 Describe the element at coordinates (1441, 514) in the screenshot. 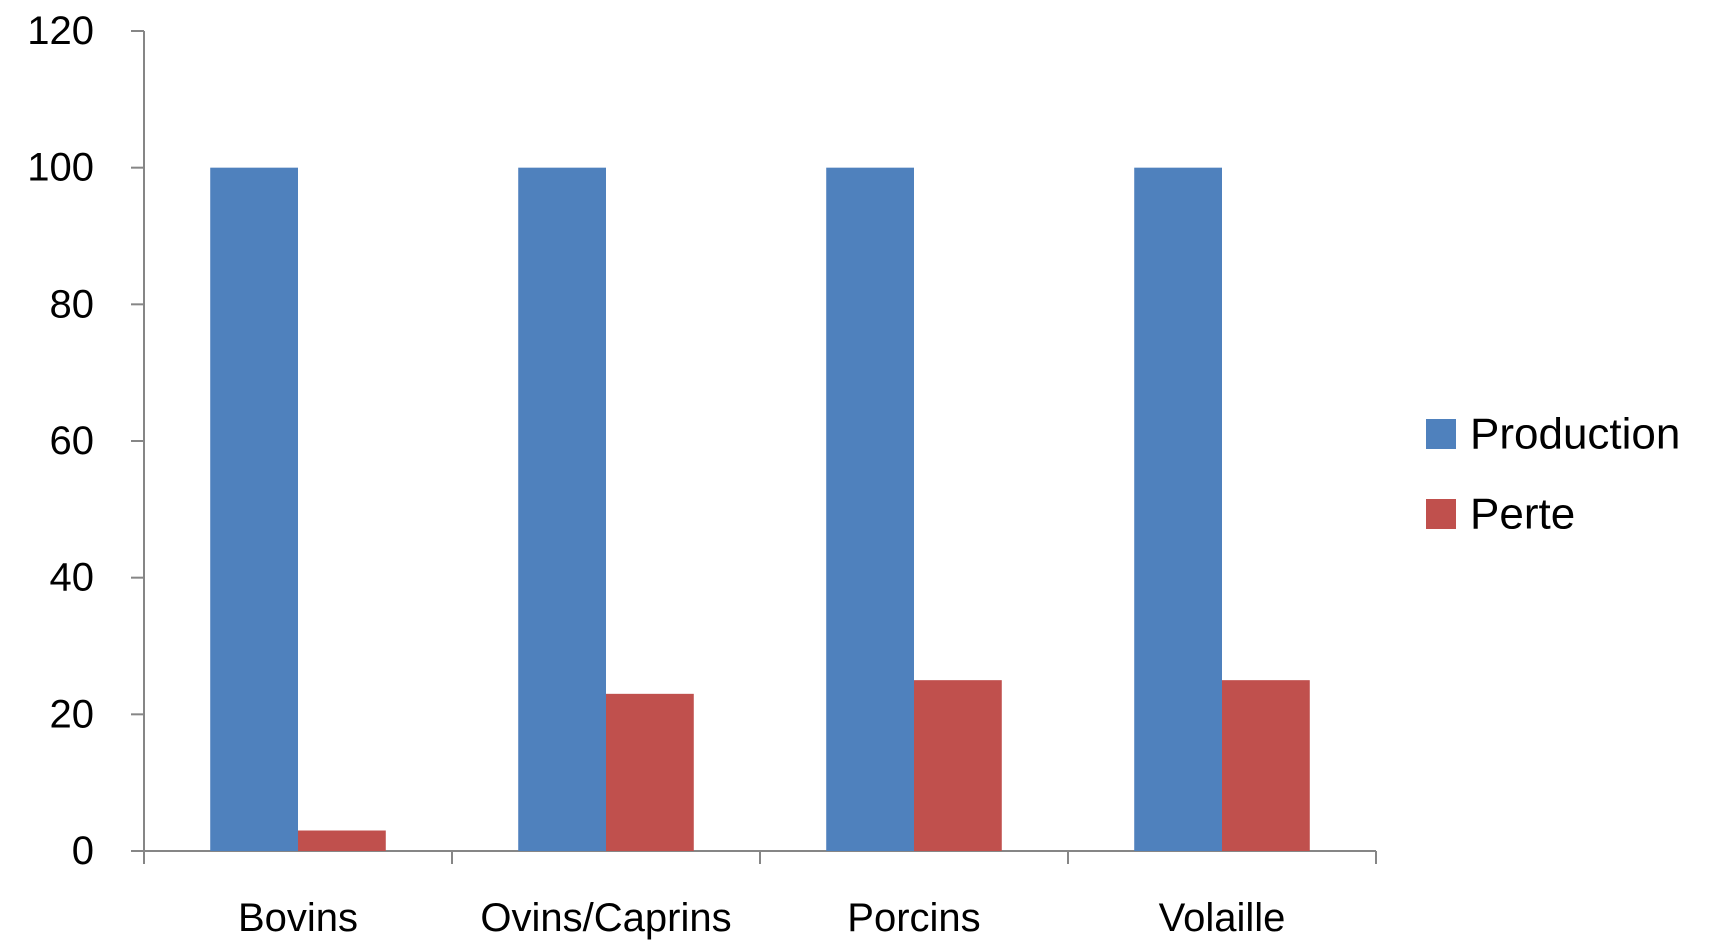

I see `legend-swatch-perte` at that location.